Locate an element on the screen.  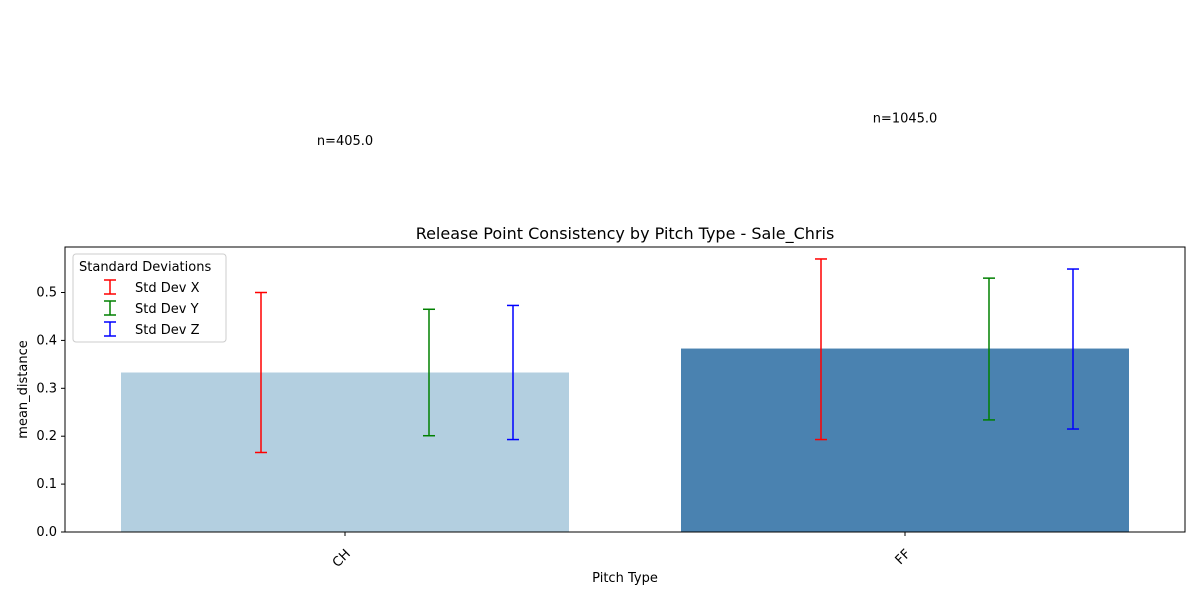
count-label-ff: n=1045.0 is located at coordinates (905, 119).